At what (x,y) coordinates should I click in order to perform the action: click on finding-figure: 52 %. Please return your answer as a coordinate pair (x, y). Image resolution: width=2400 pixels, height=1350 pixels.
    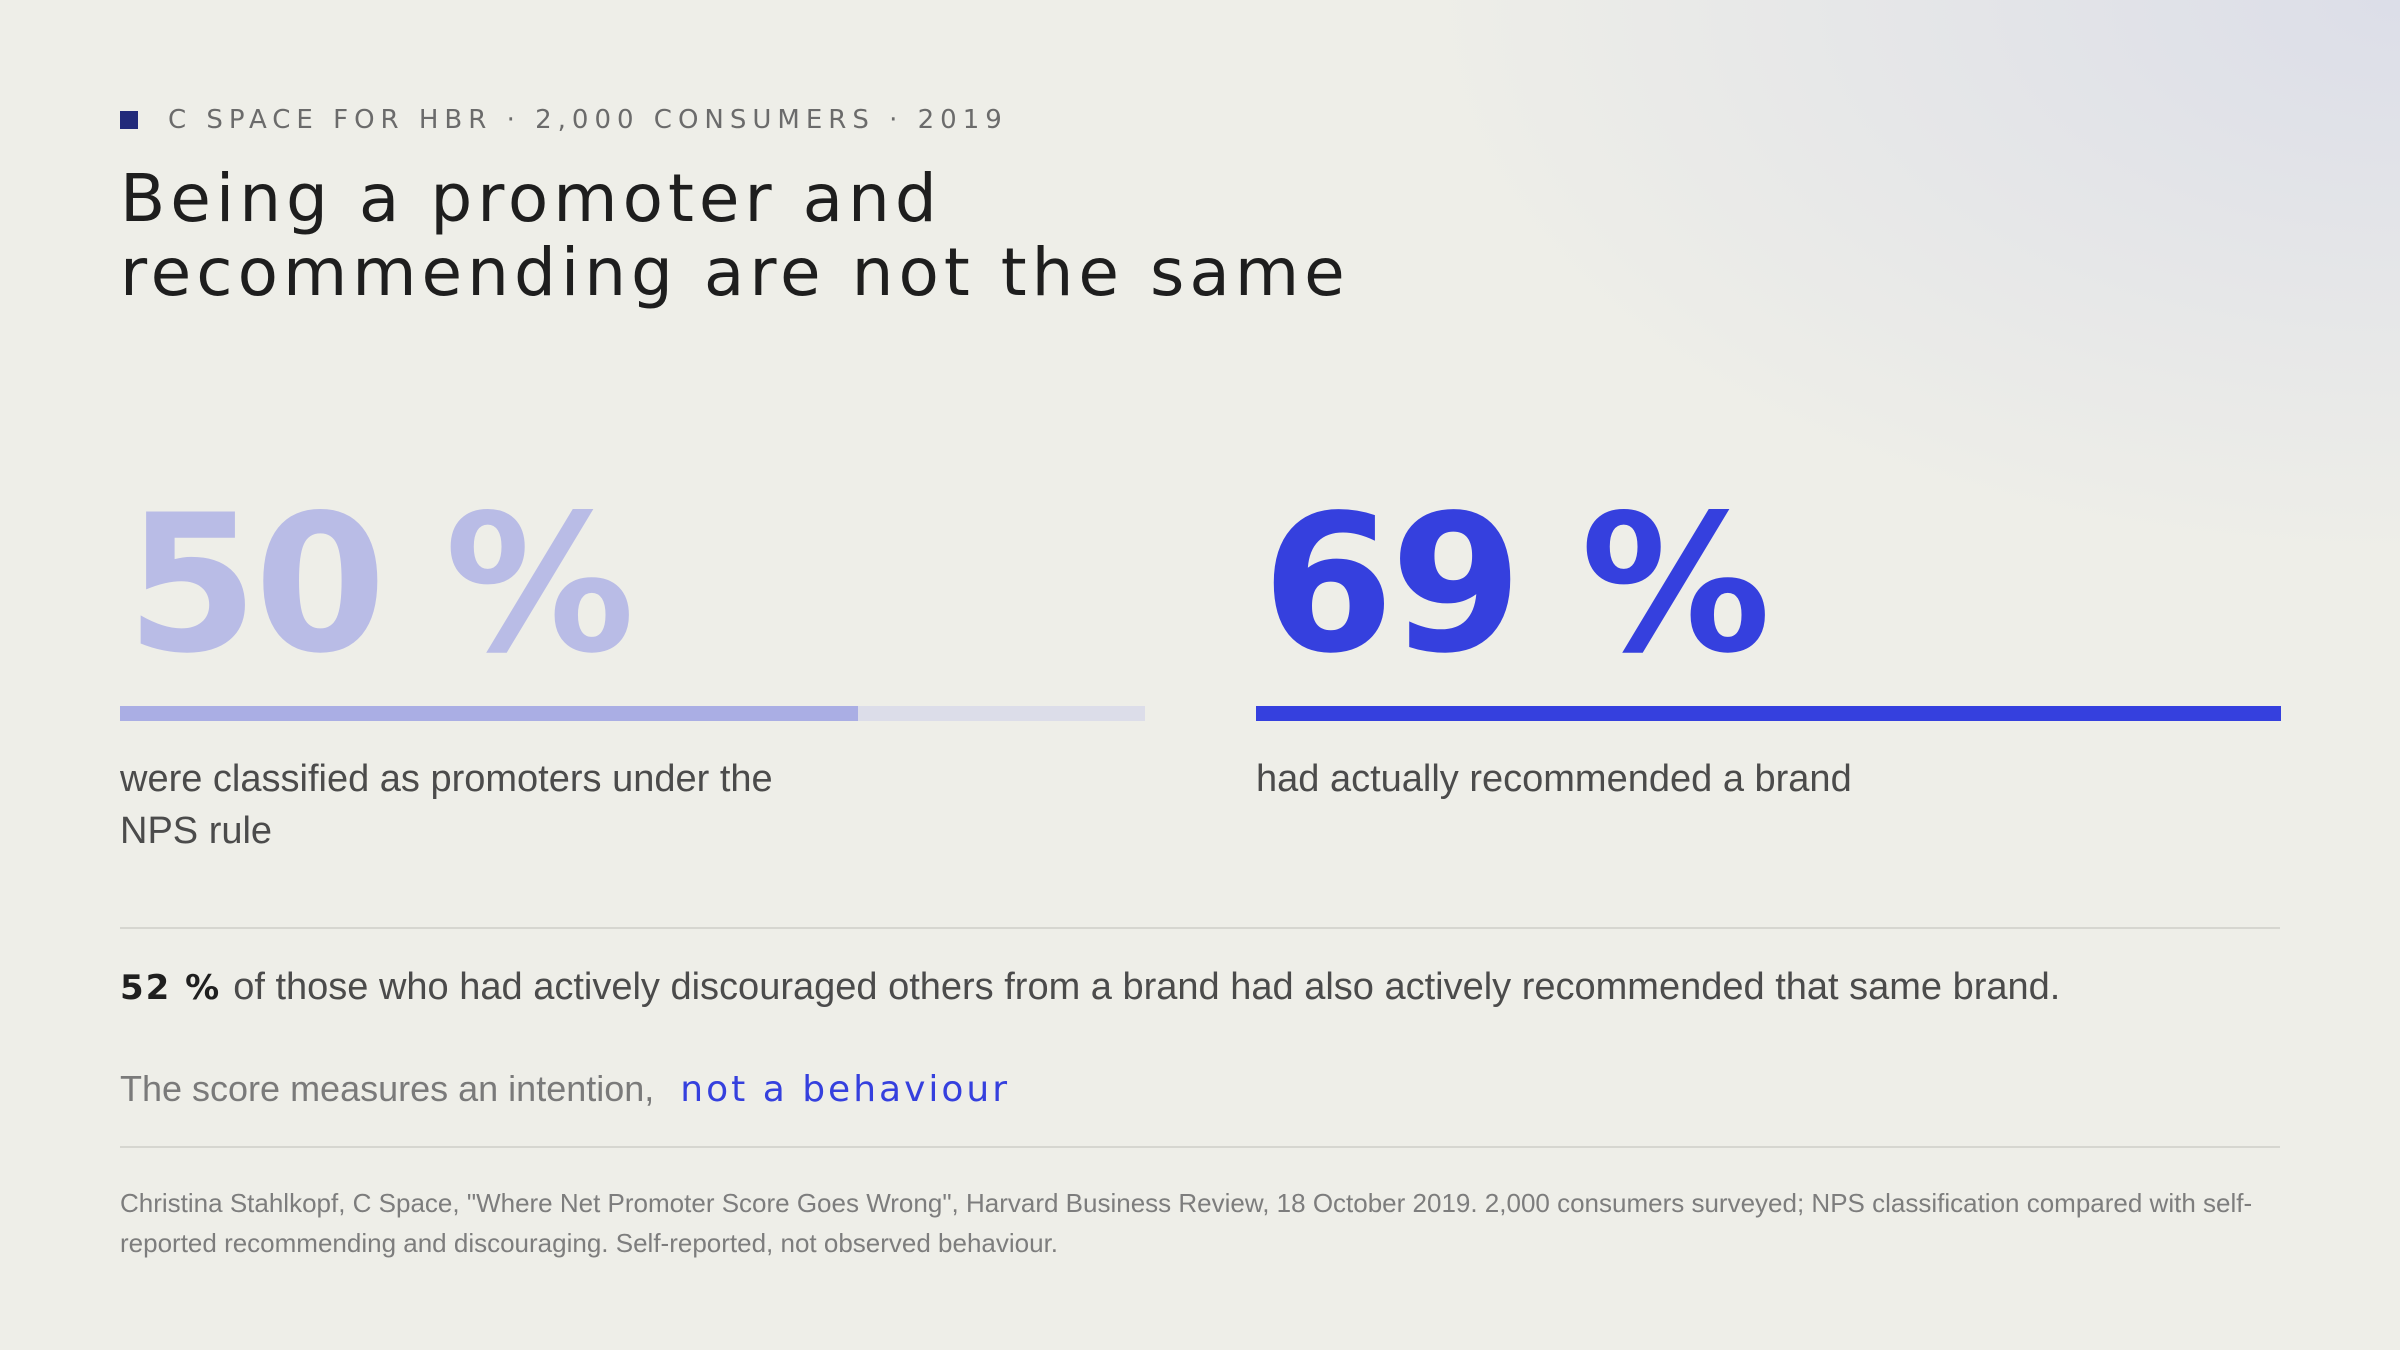
    Looking at the image, I should click on (171, 988).